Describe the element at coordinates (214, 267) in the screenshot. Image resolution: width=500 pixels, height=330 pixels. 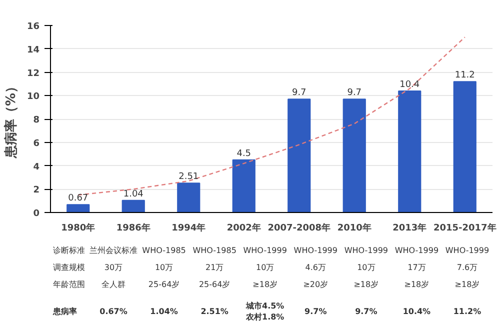
I see `text: 21万` at that location.